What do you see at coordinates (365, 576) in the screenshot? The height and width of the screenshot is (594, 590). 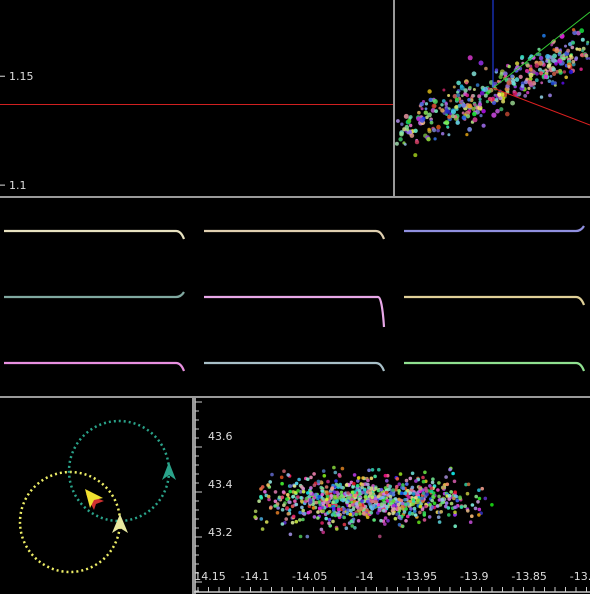 I see `x-tick-label: -14` at bounding box center [365, 576].